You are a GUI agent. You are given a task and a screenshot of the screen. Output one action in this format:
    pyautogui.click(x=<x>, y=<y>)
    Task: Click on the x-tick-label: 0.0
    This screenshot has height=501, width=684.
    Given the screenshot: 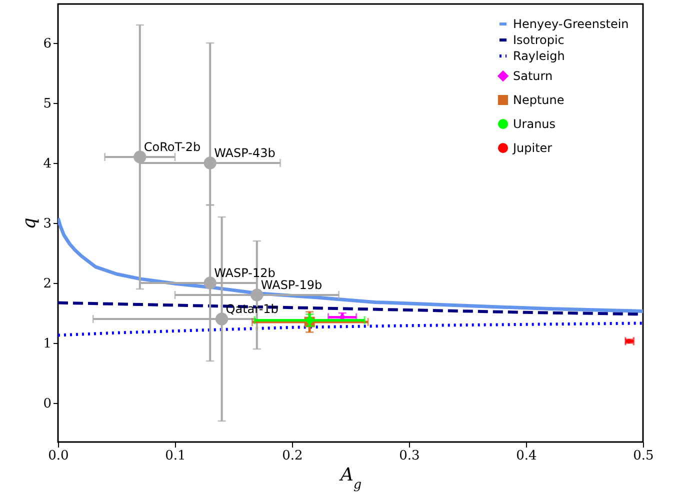 What is the action you would take?
    pyautogui.click(x=58, y=456)
    